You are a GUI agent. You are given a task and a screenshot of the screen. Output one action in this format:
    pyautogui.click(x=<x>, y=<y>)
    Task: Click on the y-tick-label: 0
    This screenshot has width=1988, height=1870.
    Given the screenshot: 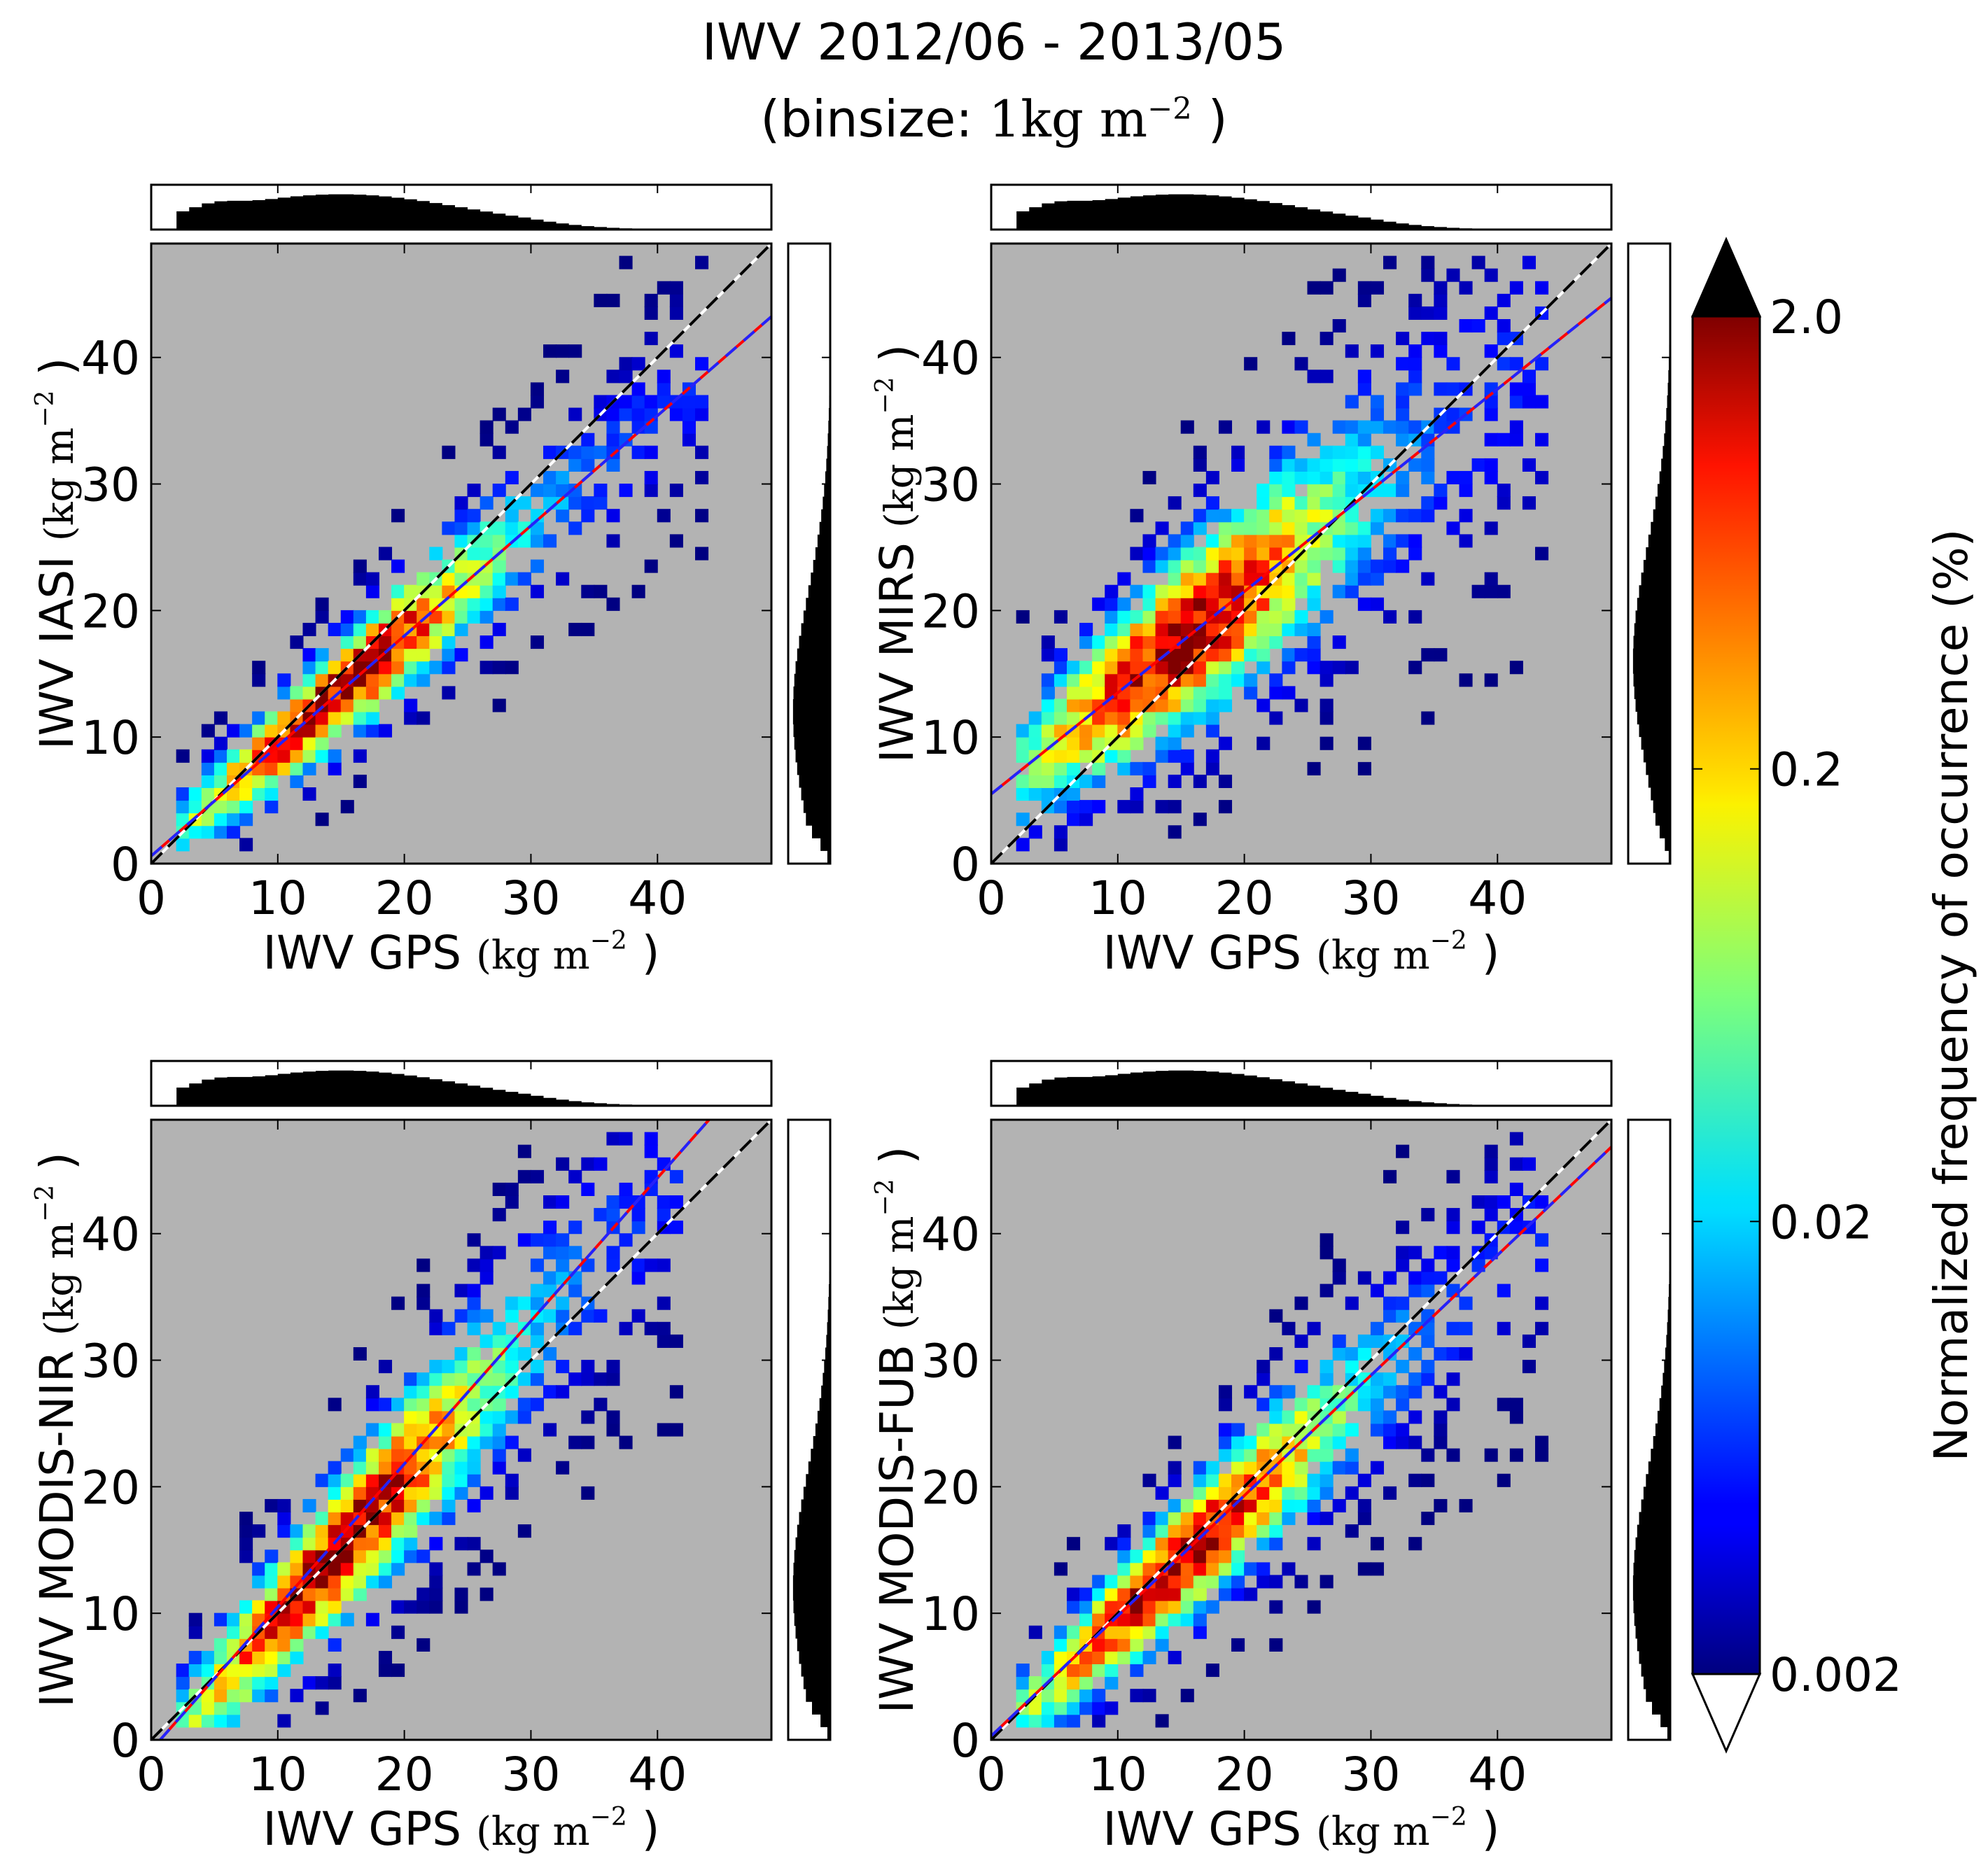 What is the action you would take?
    pyautogui.click(x=125, y=1741)
    